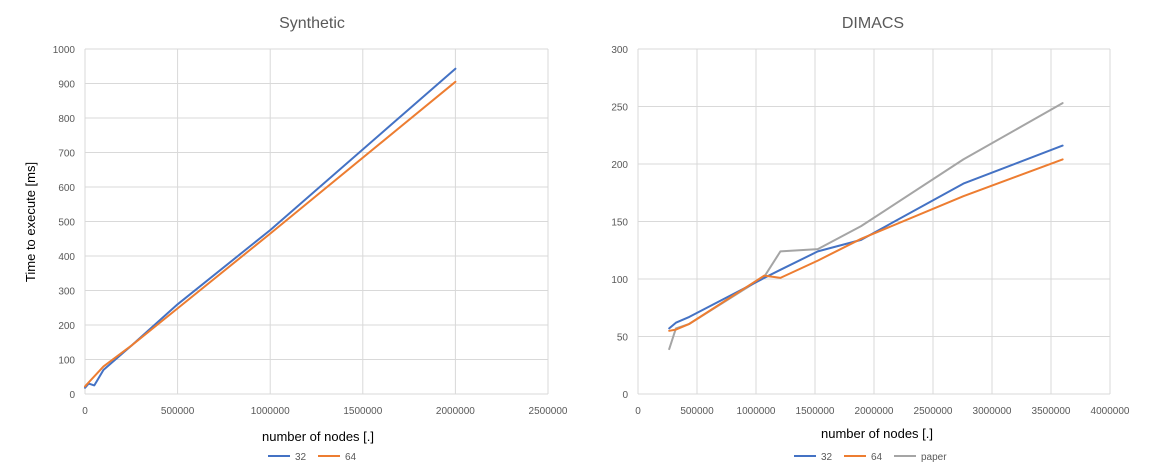  What do you see at coordinates (312, 457) in the screenshot?
I see `legend: 32 64` at bounding box center [312, 457].